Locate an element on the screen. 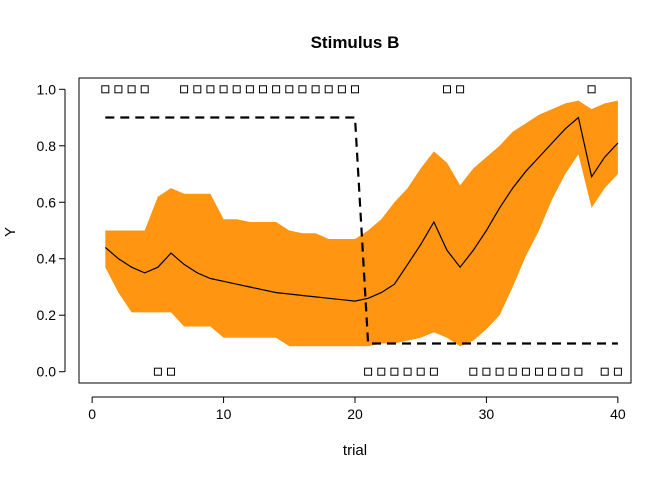 The height and width of the screenshot is (480, 672). x-axis-label: trial is located at coordinates (355, 450).